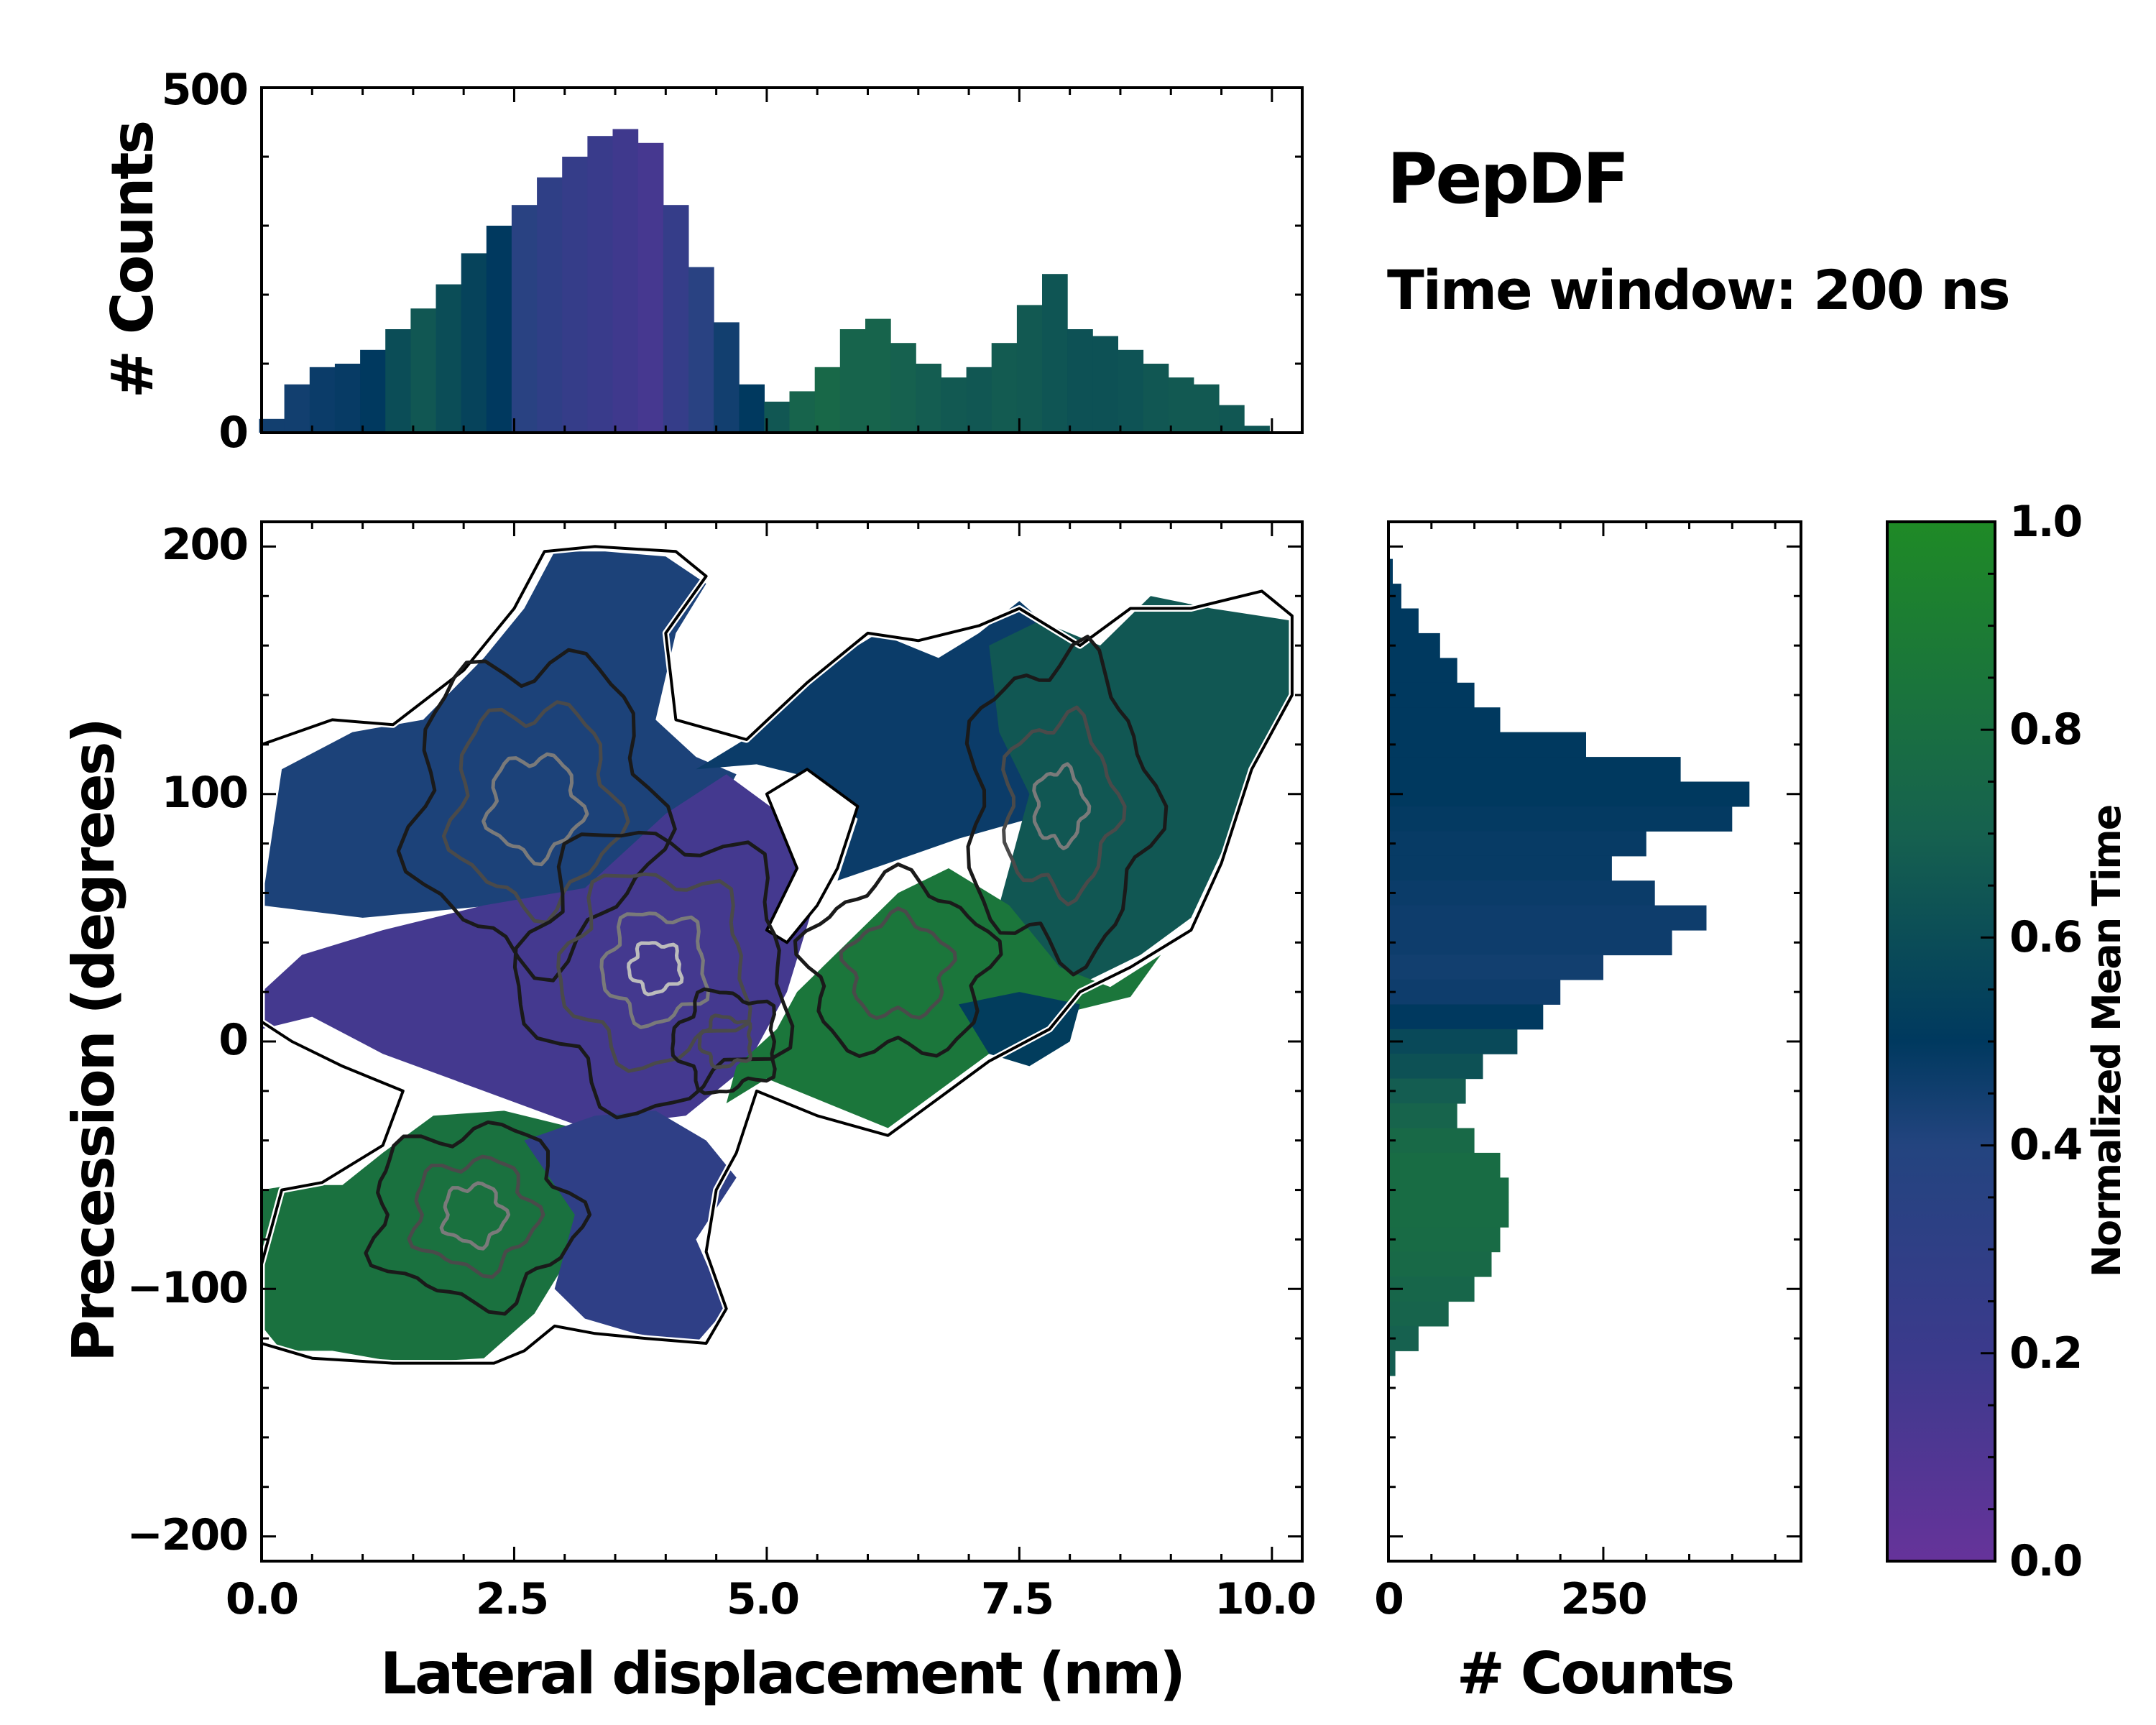 The width and height of the screenshot is (2156, 1725). I want to click on colorbar-tick-0.6: 0.6, so click(2045, 937).